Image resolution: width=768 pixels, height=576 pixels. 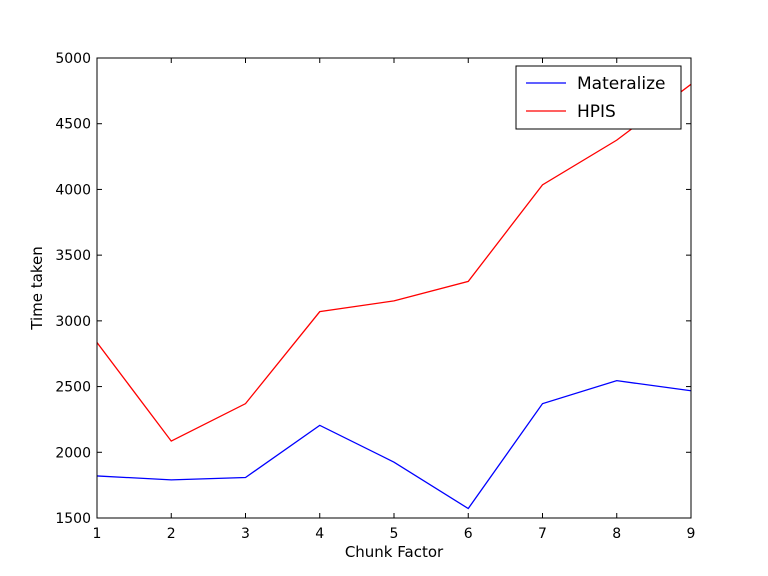 I want to click on x-axis-label: Chunk Factor, so click(x=394, y=552).